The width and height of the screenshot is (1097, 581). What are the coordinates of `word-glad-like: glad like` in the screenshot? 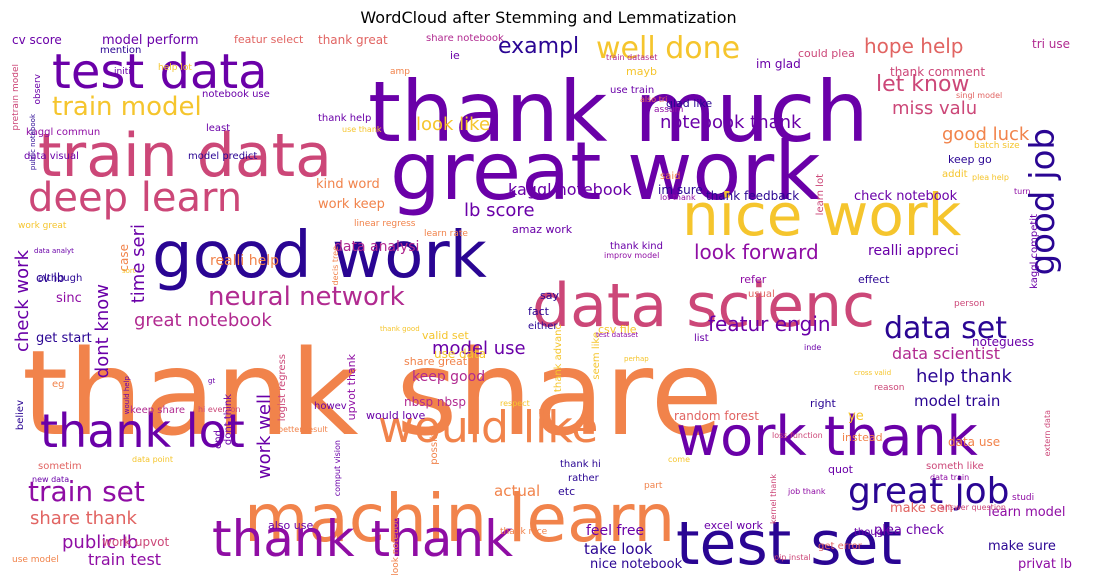 It's located at (689, 103).